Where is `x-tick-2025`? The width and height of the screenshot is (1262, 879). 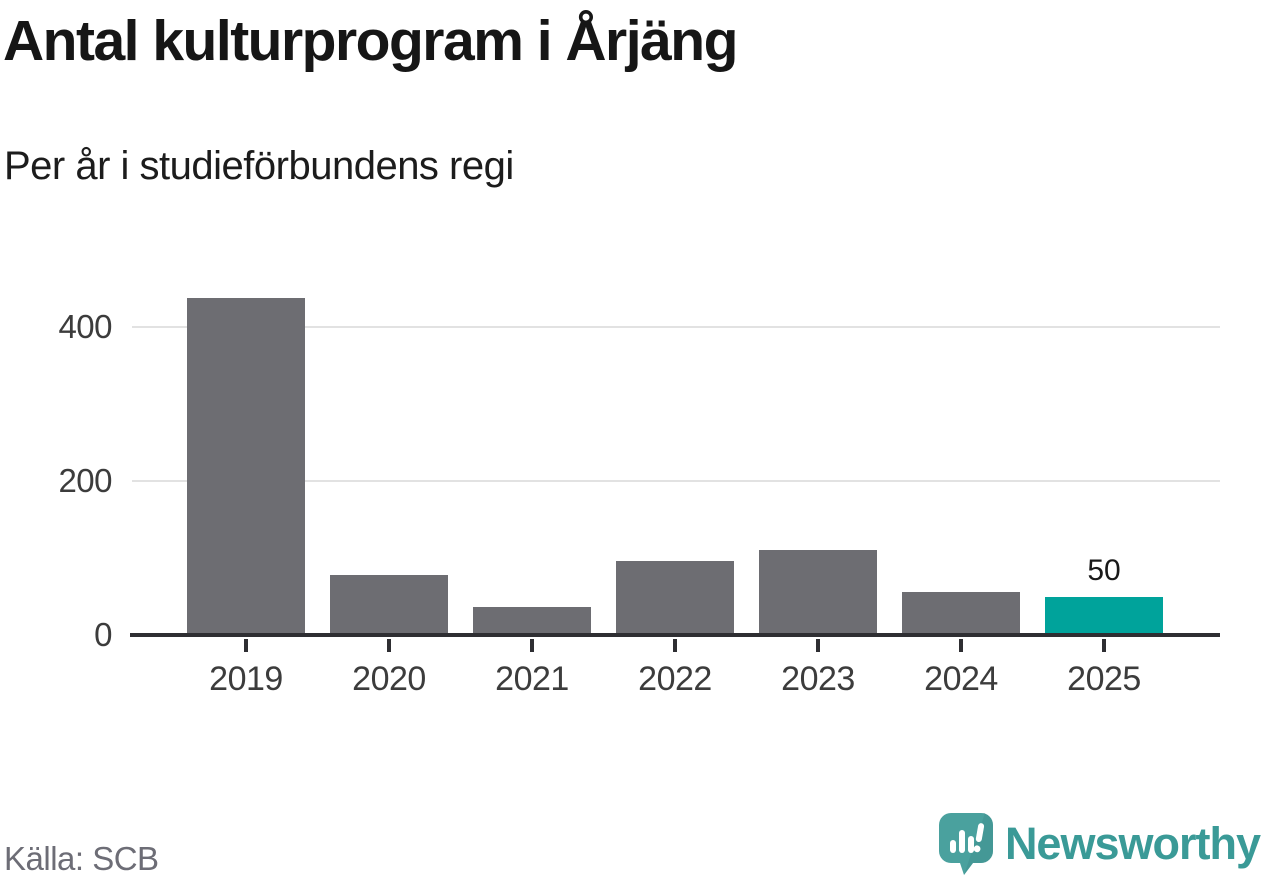 x-tick-2025 is located at coordinates (1104, 645).